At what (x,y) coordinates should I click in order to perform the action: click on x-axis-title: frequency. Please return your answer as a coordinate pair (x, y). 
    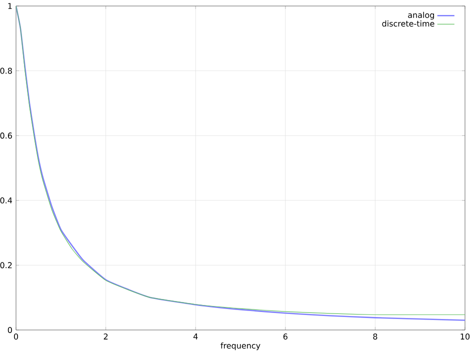
    Looking at the image, I should click on (240, 346).